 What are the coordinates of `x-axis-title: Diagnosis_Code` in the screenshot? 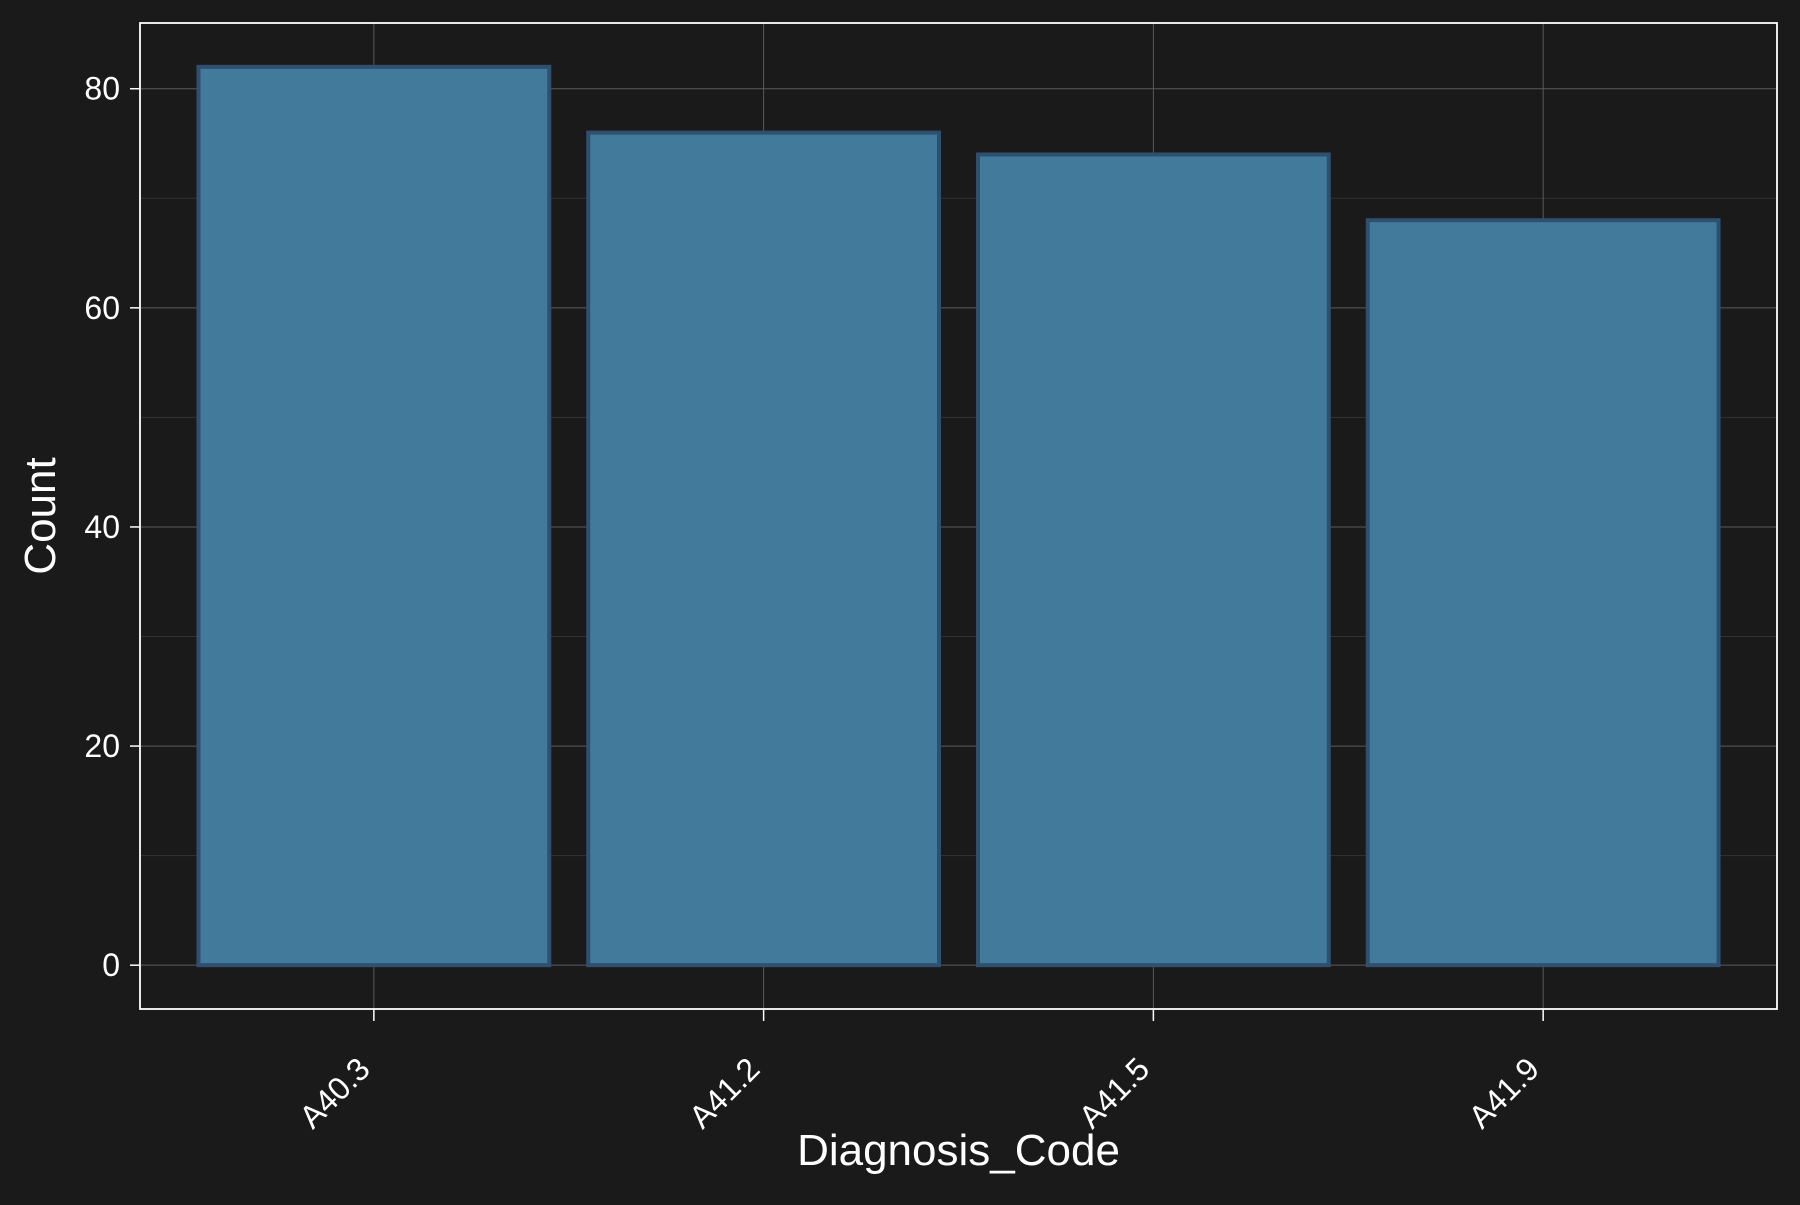 It's located at (958, 1150).